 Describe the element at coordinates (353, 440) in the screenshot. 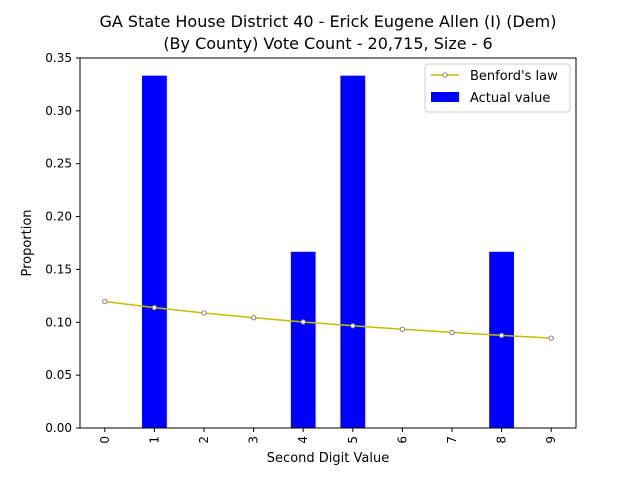

I see `x-tick-label-5: 5` at that location.